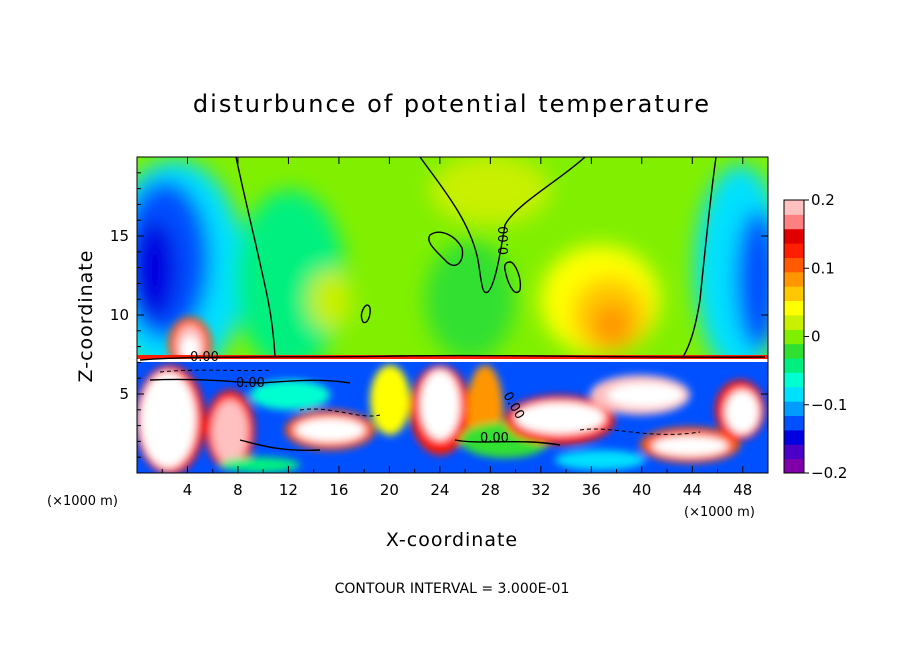 This screenshot has height=654, width=904. I want to click on y-tick-label: 5, so click(124, 394).